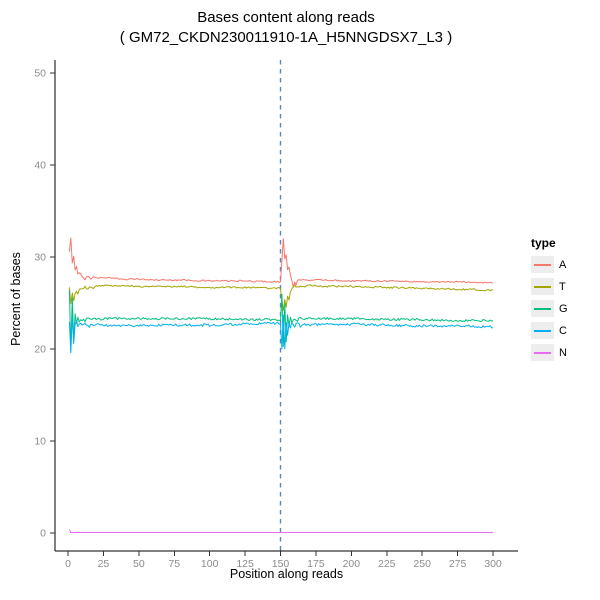 The width and height of the screenshot is (600, 600). What do you see at coordinates (280, 531) in the screenshot?
I see `series-line-N` at bounding box center [280, 531].